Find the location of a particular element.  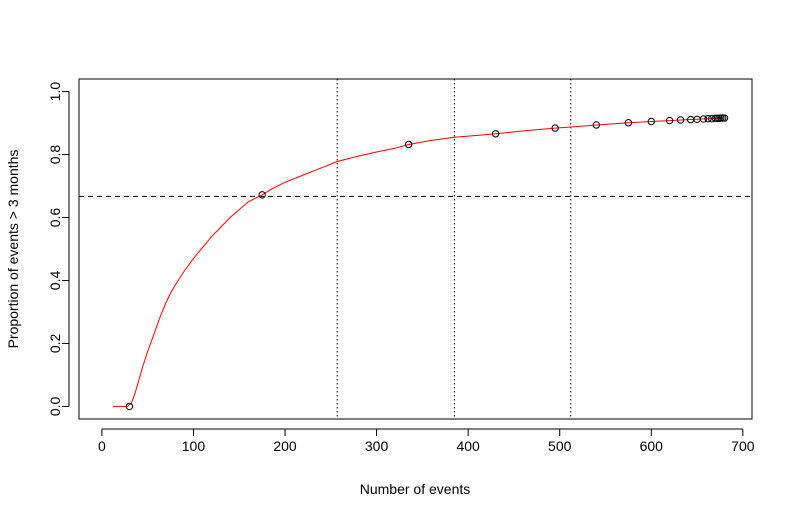

y-tick-label: 0.8 is located at coordinates (55, 155).